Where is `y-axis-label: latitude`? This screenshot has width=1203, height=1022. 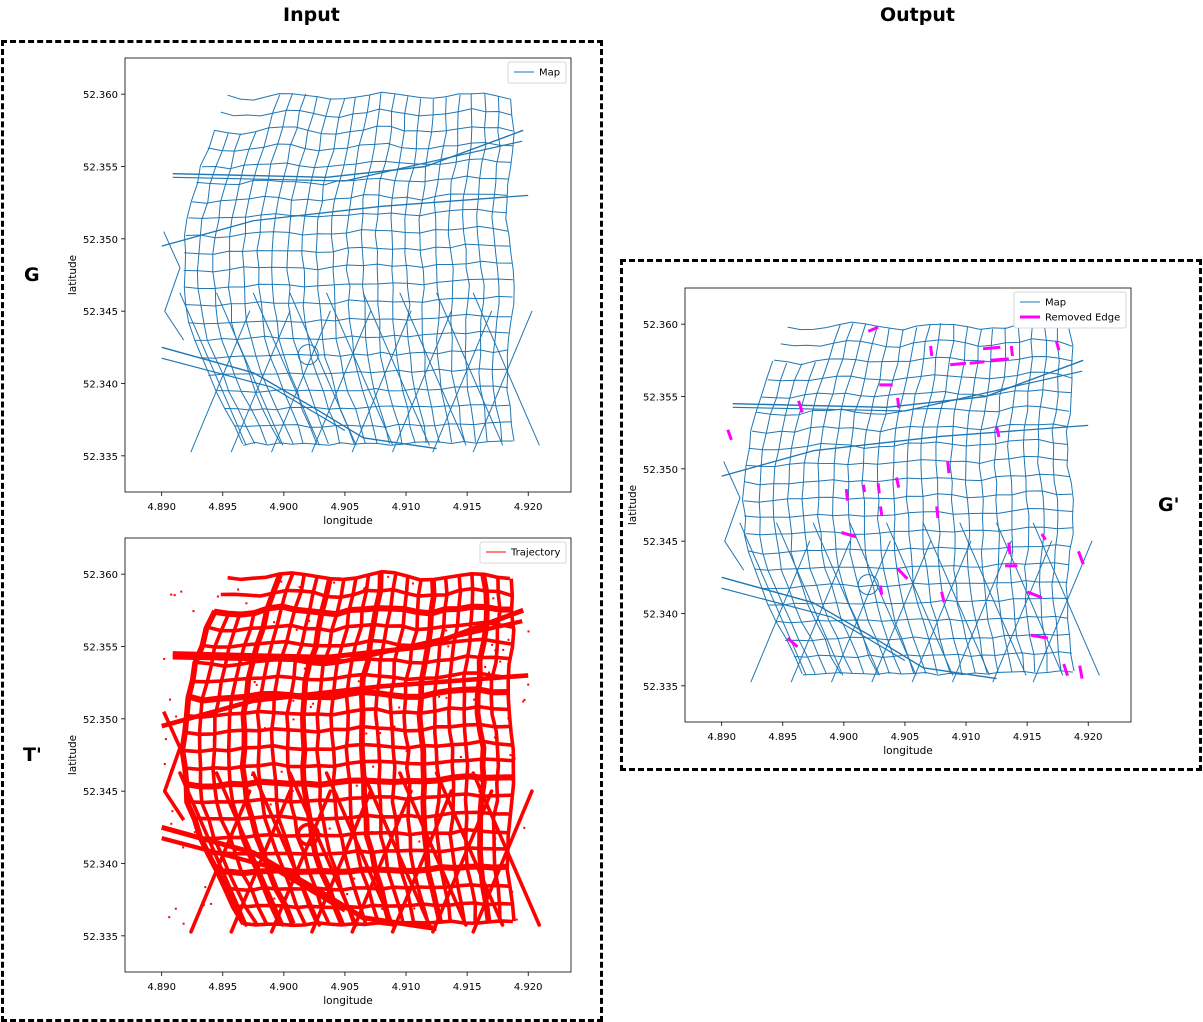
y-axis-label: latitude is located at coordinates (633, 505).